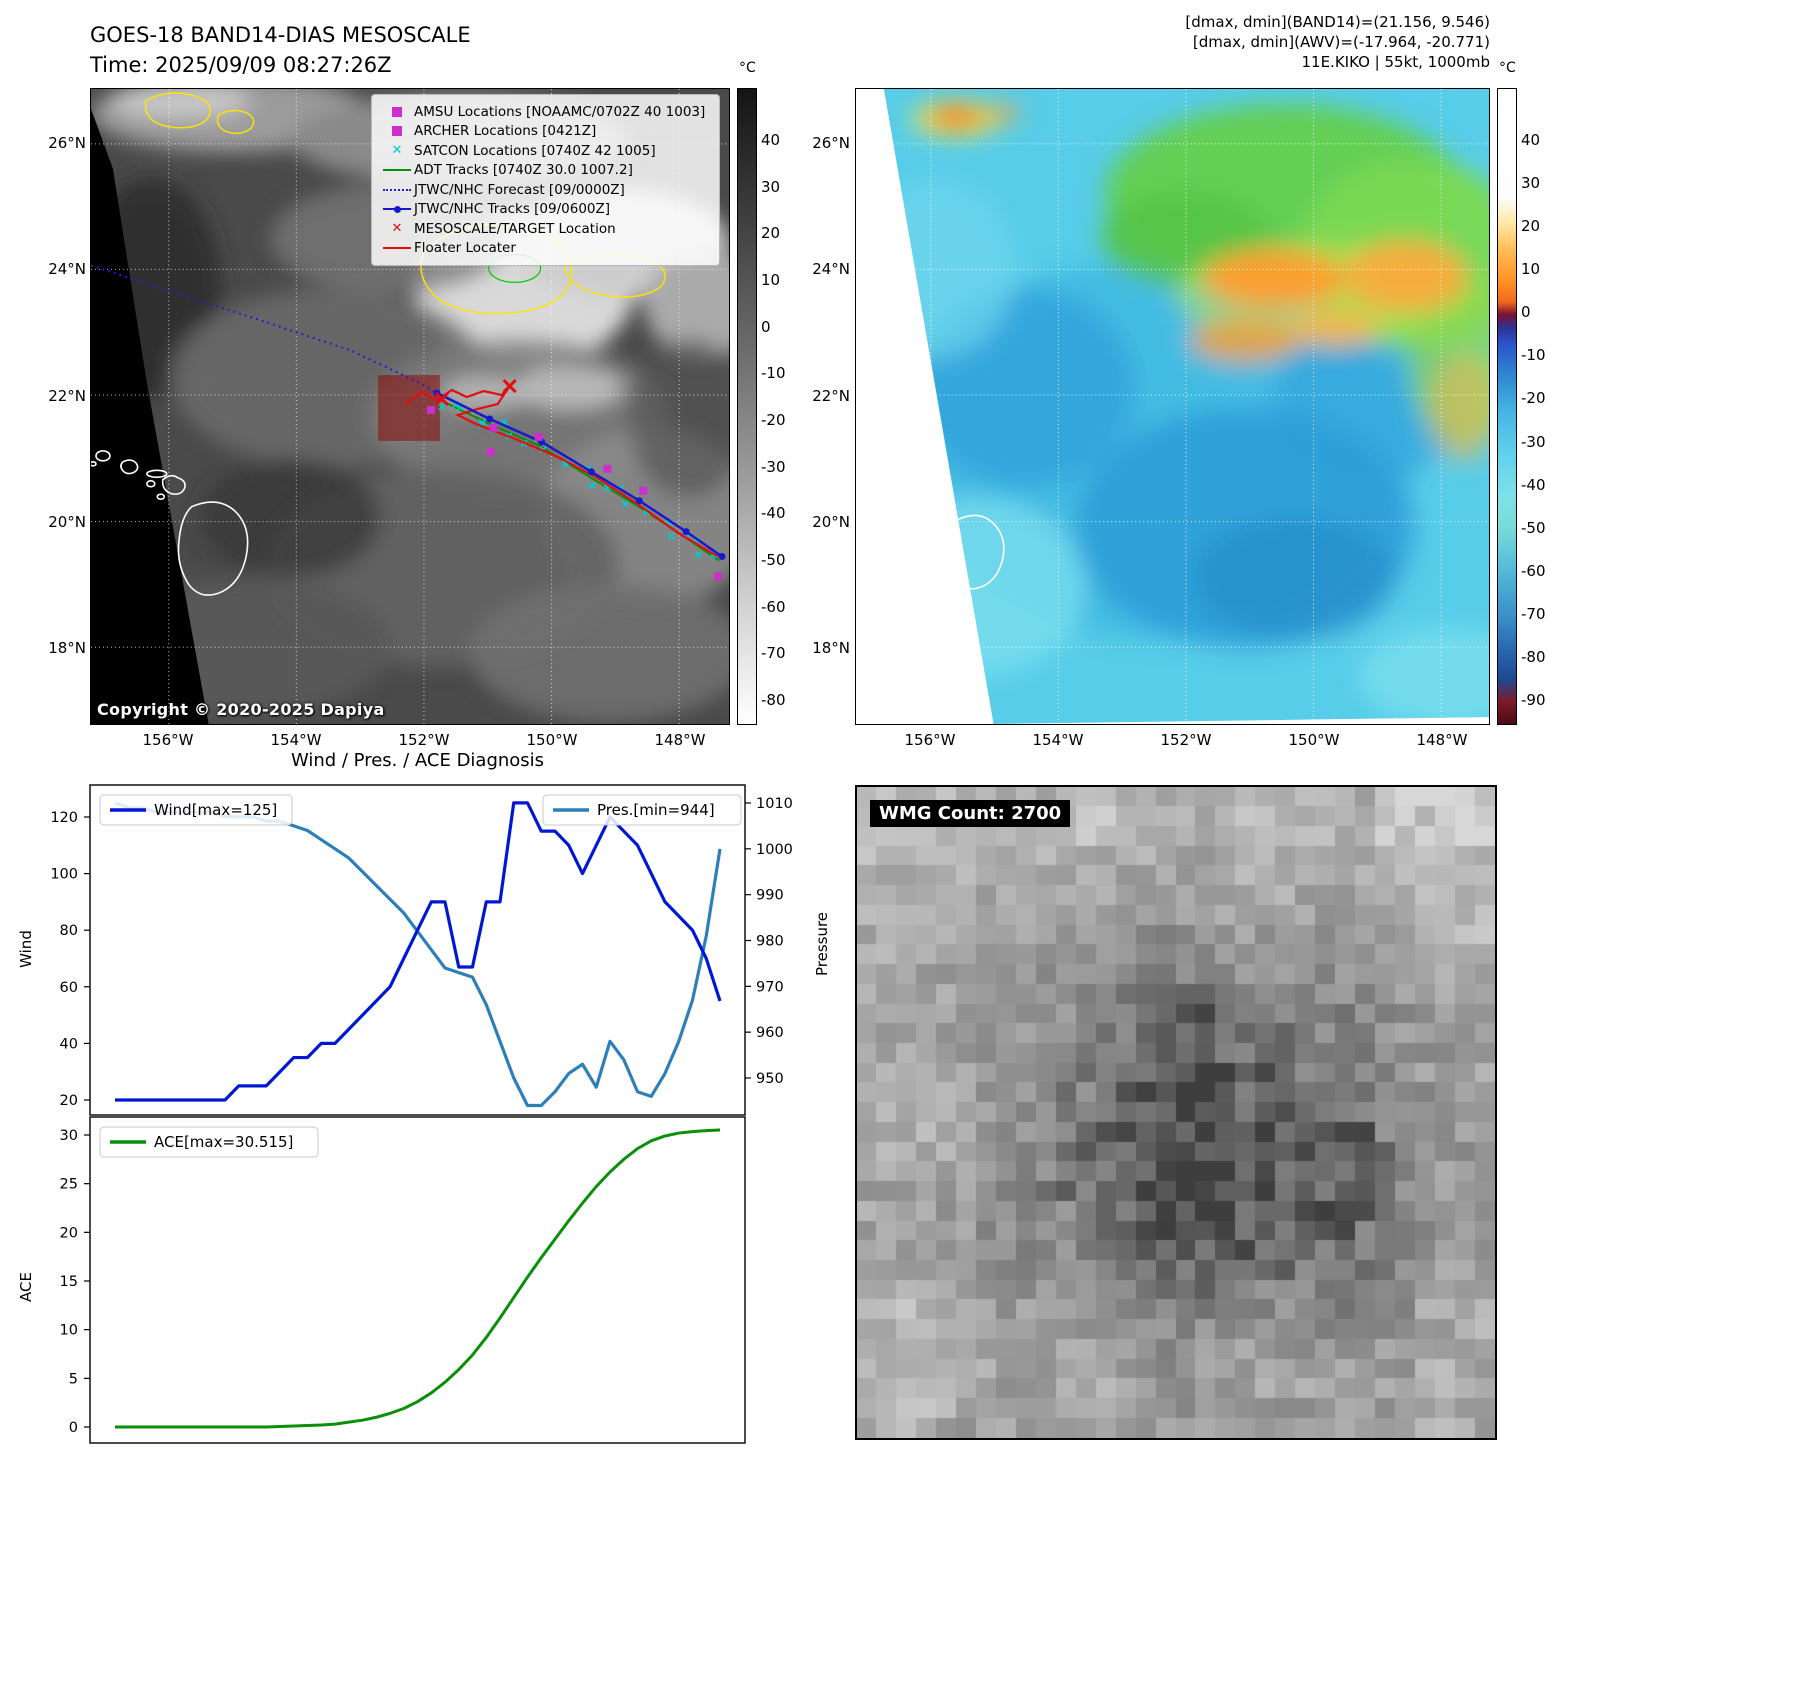 This screenshot has width=1797, height=1690. Describe the element at coordinates (766, 326) in the screenshot. I see `colorbar-tick-label: 0` at that location.